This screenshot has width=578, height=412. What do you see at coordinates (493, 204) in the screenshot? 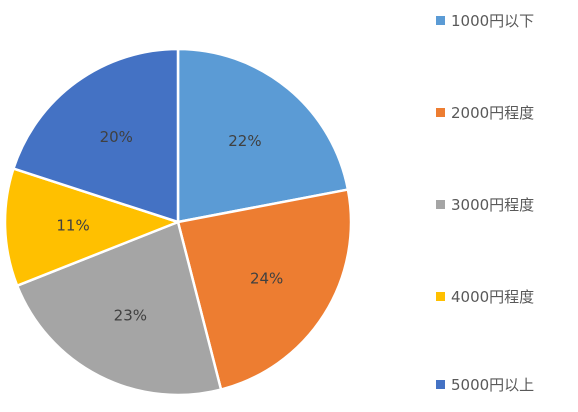
I see `legend-label: 3000円程度` at bounding box center [493, 204].